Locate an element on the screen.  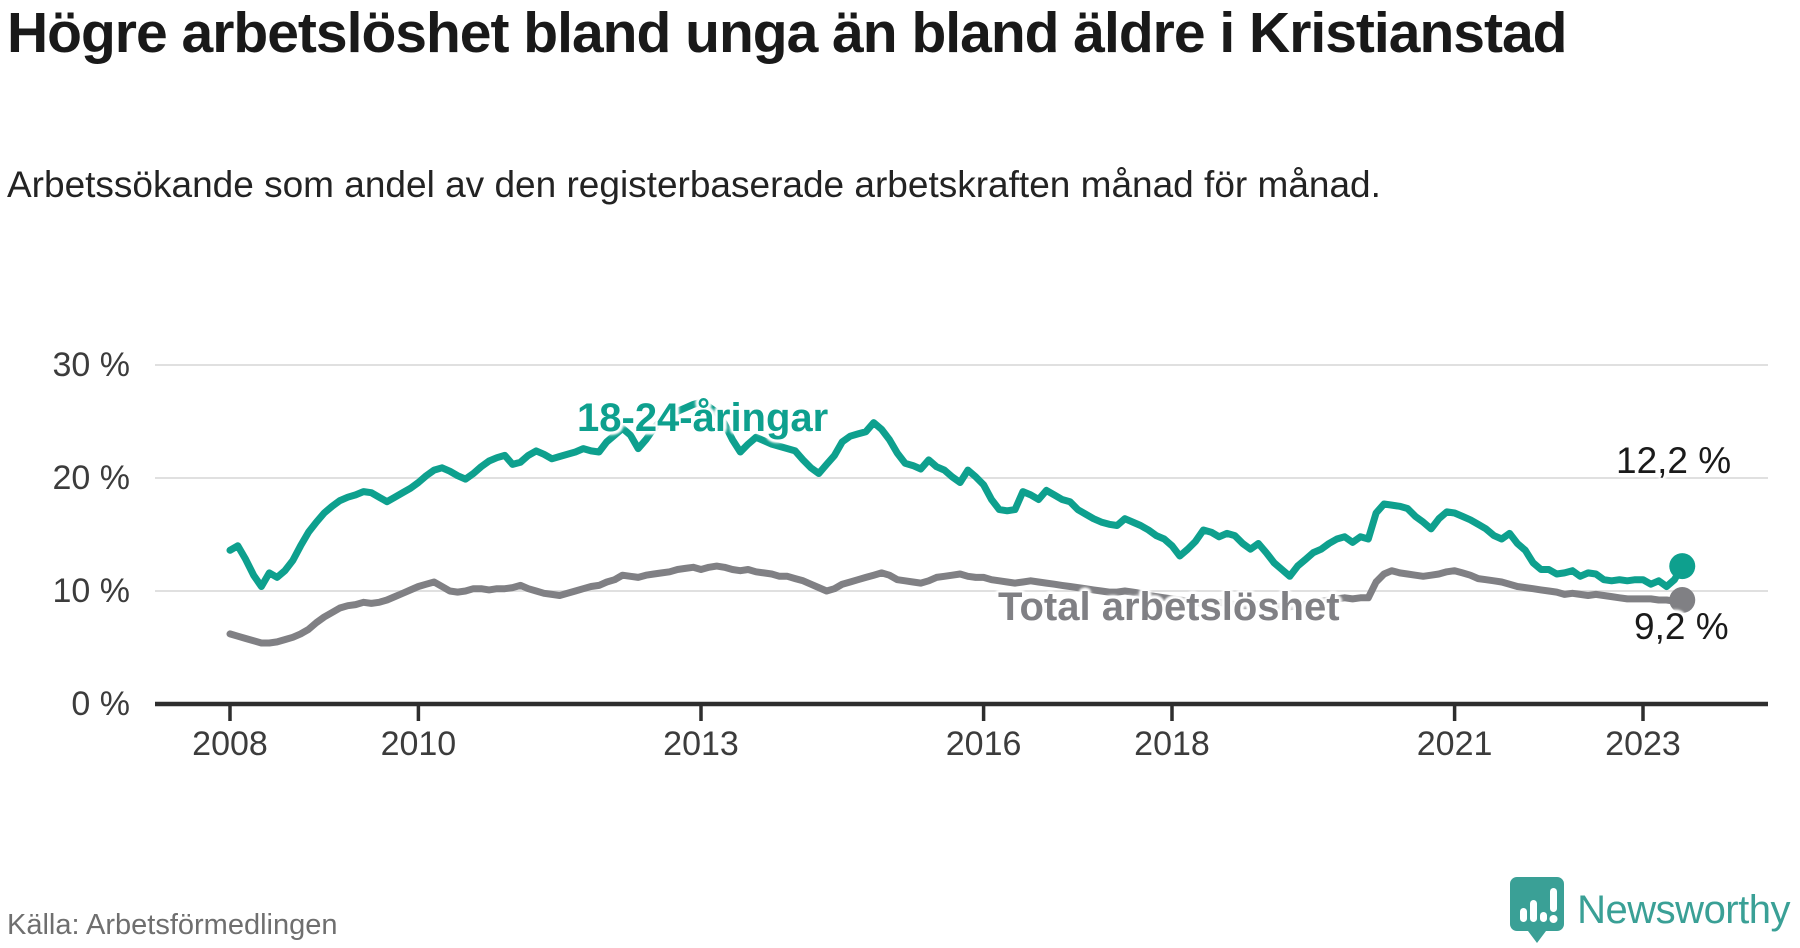
source-note: Källa: Arbetsförmedlingen is located at coordinates (172, 925).